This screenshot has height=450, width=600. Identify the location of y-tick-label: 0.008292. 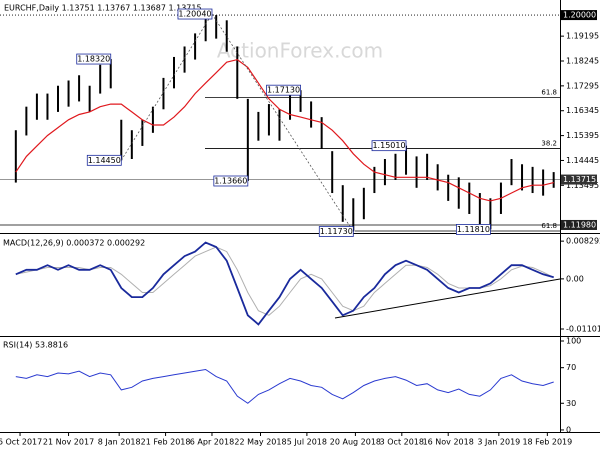
(583, 241).